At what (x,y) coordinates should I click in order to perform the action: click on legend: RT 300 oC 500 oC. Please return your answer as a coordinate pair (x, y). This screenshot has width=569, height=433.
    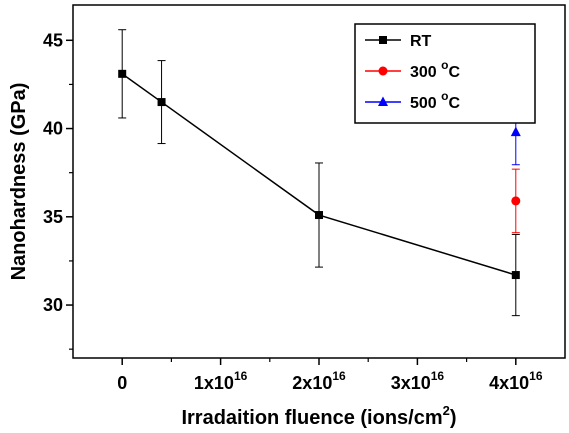
    Looking at the image, I should click on (445, 73).